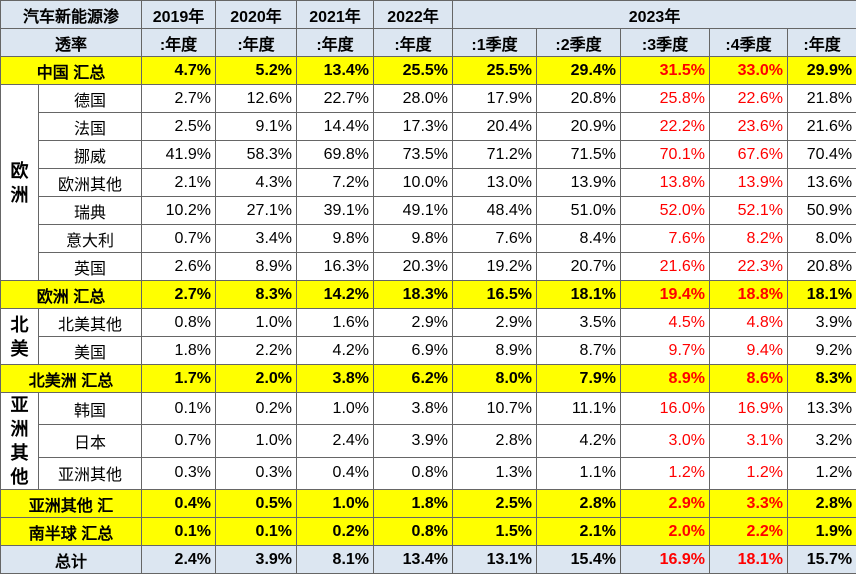  Describe the element at coordinates (256, 351) in the screenshot. I see `value-cell: 2.2%` at that location.